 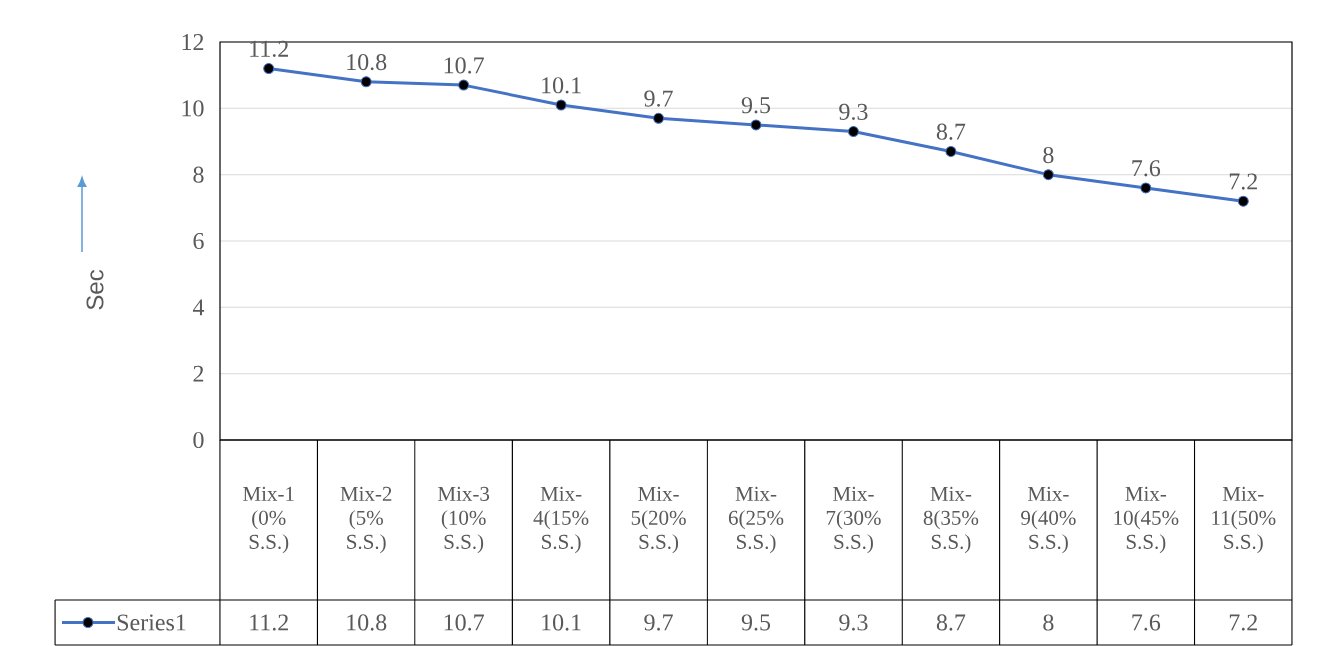 I want to click on x-tick-label: Mix-2 (5% S.S.), so click(x=366, y=520).